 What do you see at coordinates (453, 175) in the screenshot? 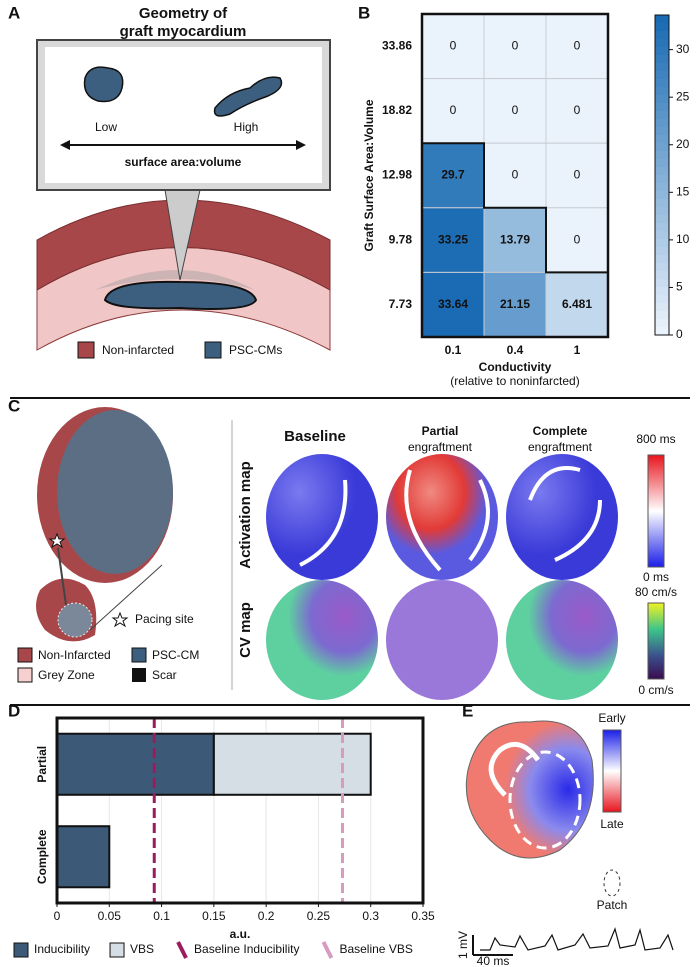
I see `cell-label: 29.7` at bounding box center [453, 175].